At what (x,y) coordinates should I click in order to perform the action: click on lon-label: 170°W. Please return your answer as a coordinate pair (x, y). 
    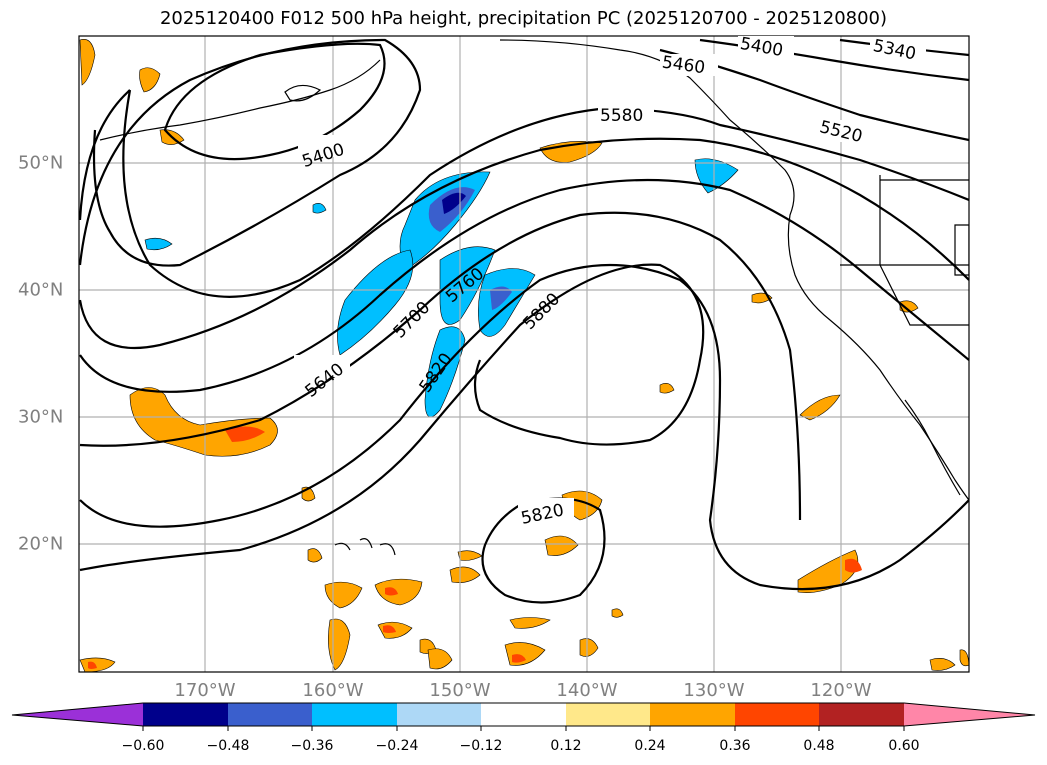
    Looking at the image, I should click on (205, 690).